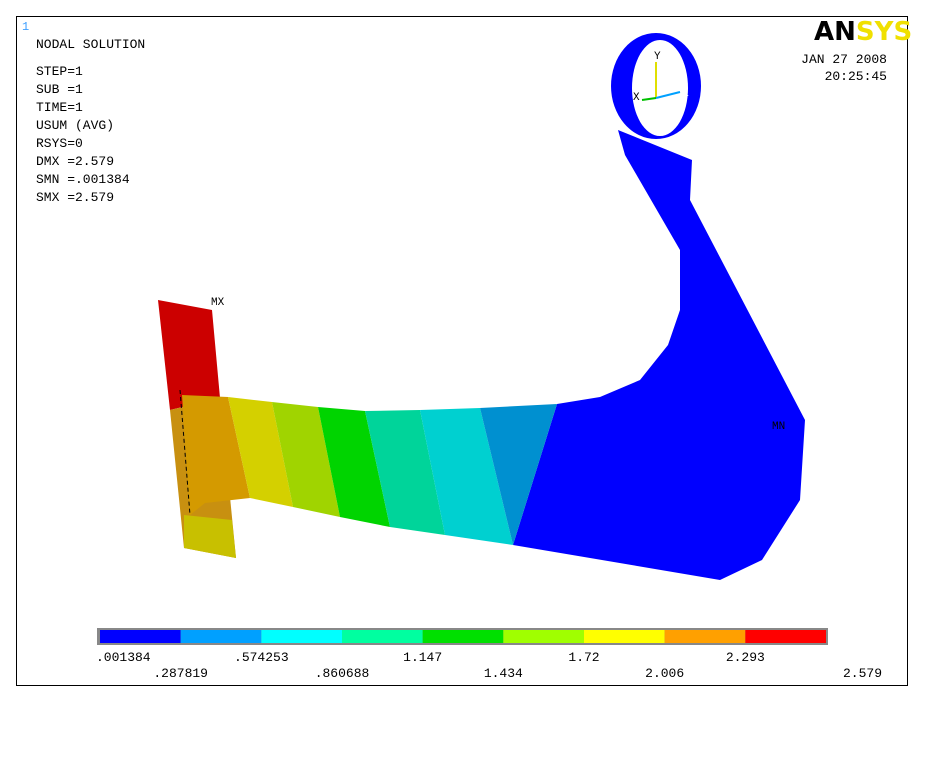 This screenshot has width=937, height=770. I want to click on hole, so click(660, 88).